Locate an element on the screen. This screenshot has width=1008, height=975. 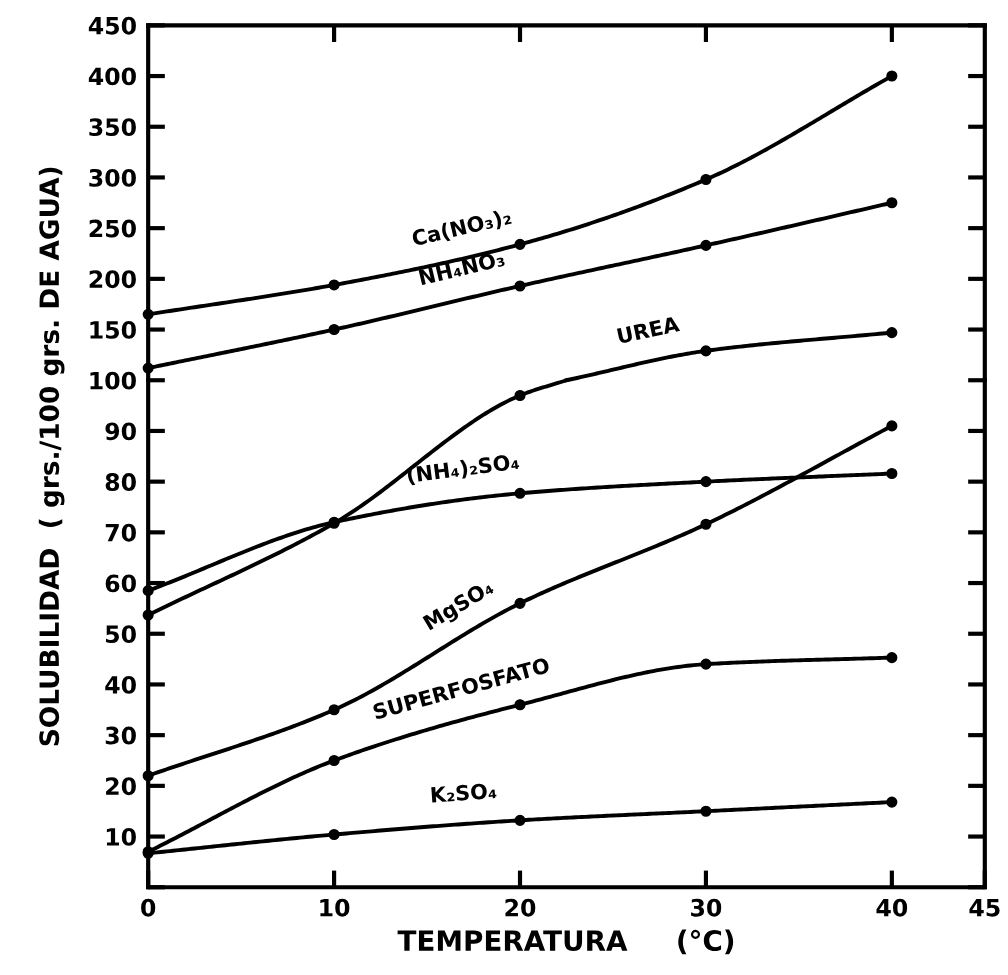
y-tick-label: 20 is located at coordinates (121, 786).